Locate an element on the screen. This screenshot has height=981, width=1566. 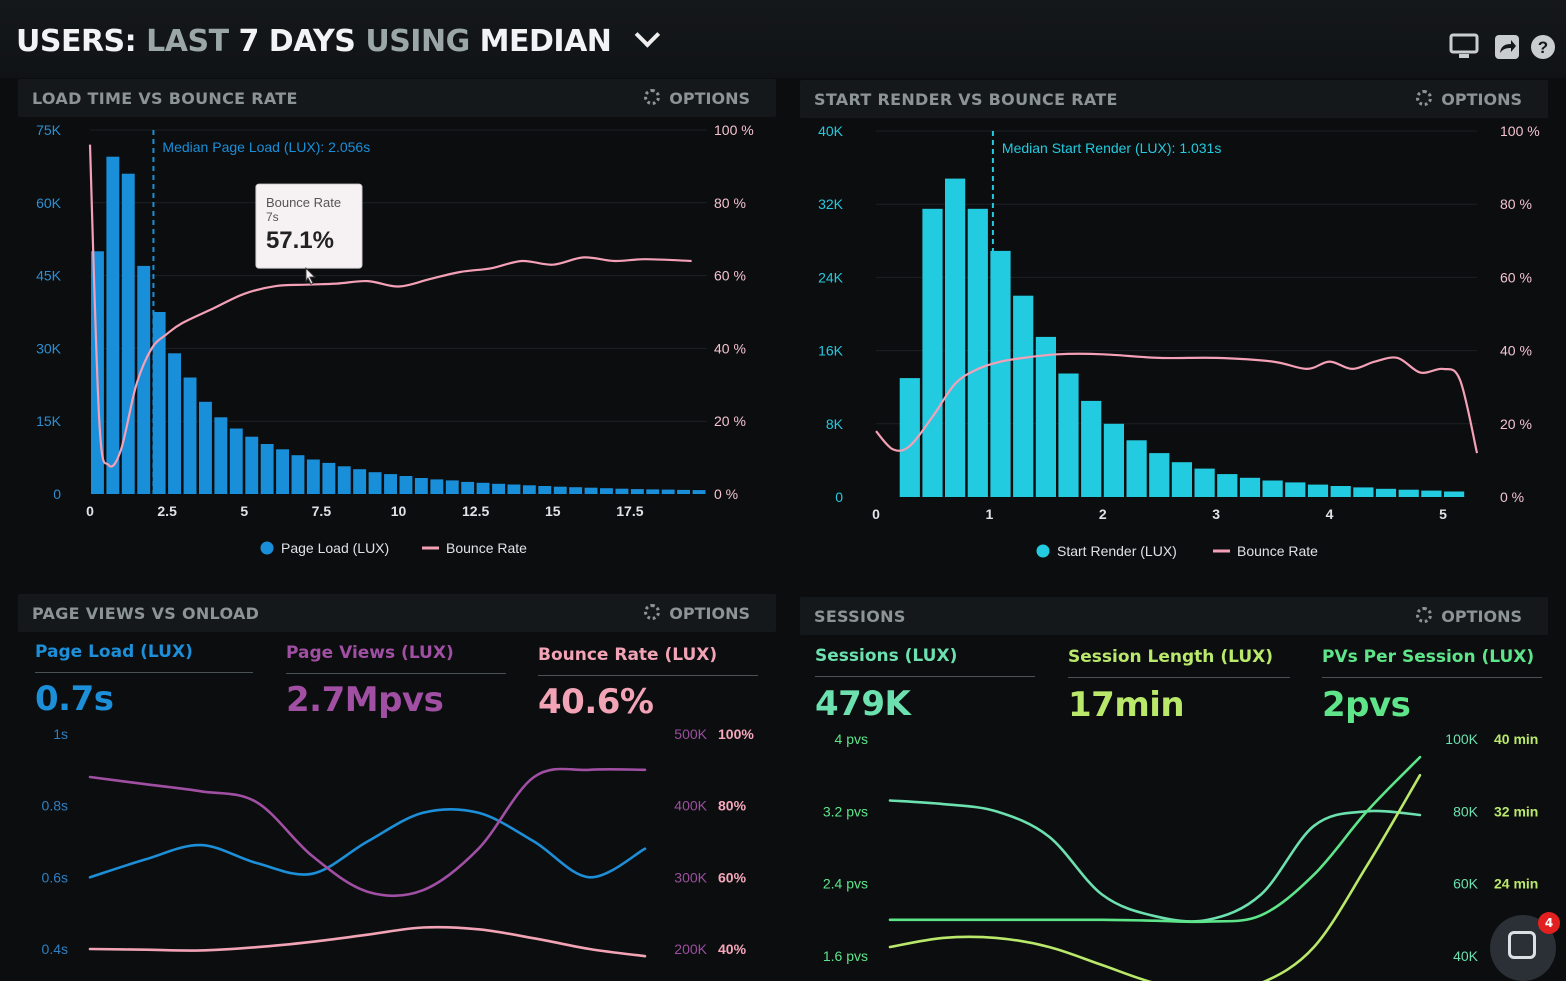
x-tick-label: 2 is located at coordinates (1103, 514).